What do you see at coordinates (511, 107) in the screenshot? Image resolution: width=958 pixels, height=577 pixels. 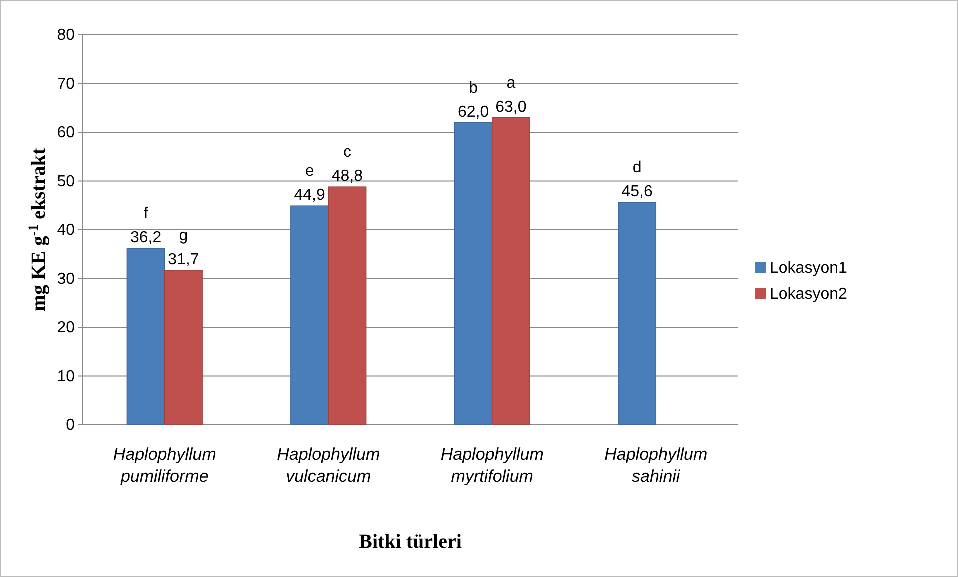 I see `data-label: 63,0` at bounding box center [511, 107].